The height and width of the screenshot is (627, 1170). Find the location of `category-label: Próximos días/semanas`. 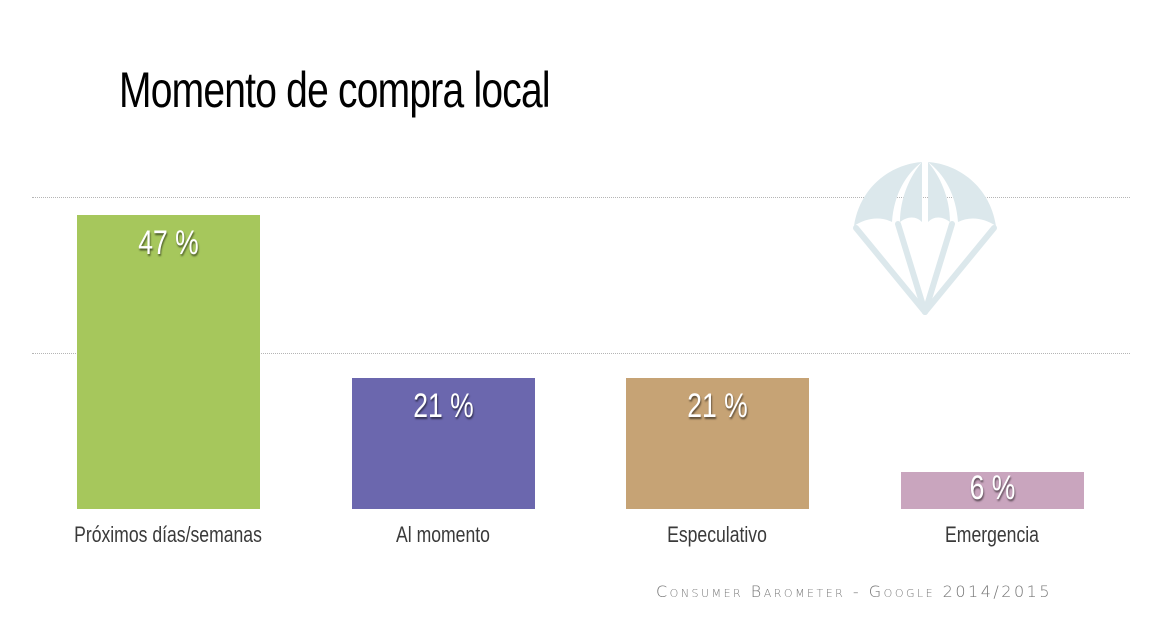

category-label: Próximos días/semanas is located at coordinates (168, 534).